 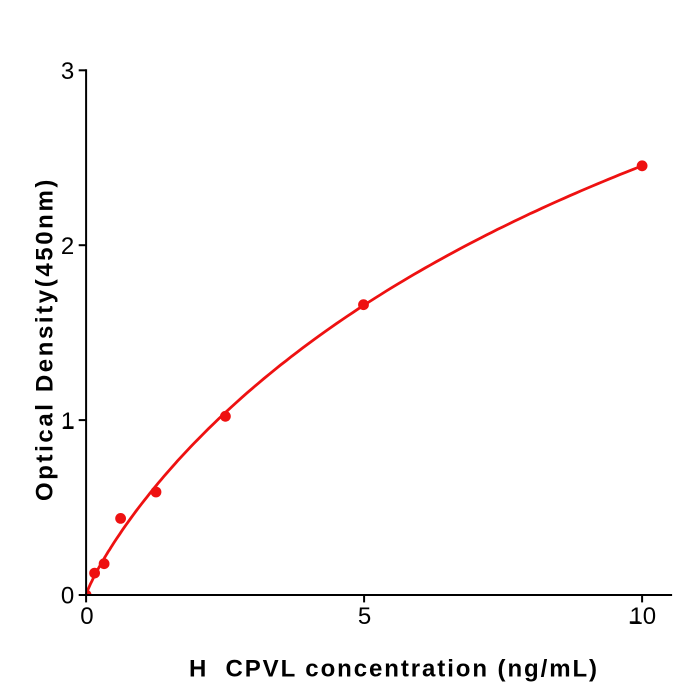 What do you see at coordinates (67, 71) in the screenshot?
I see `svg-text: 3` at bounding box center [67, 71].